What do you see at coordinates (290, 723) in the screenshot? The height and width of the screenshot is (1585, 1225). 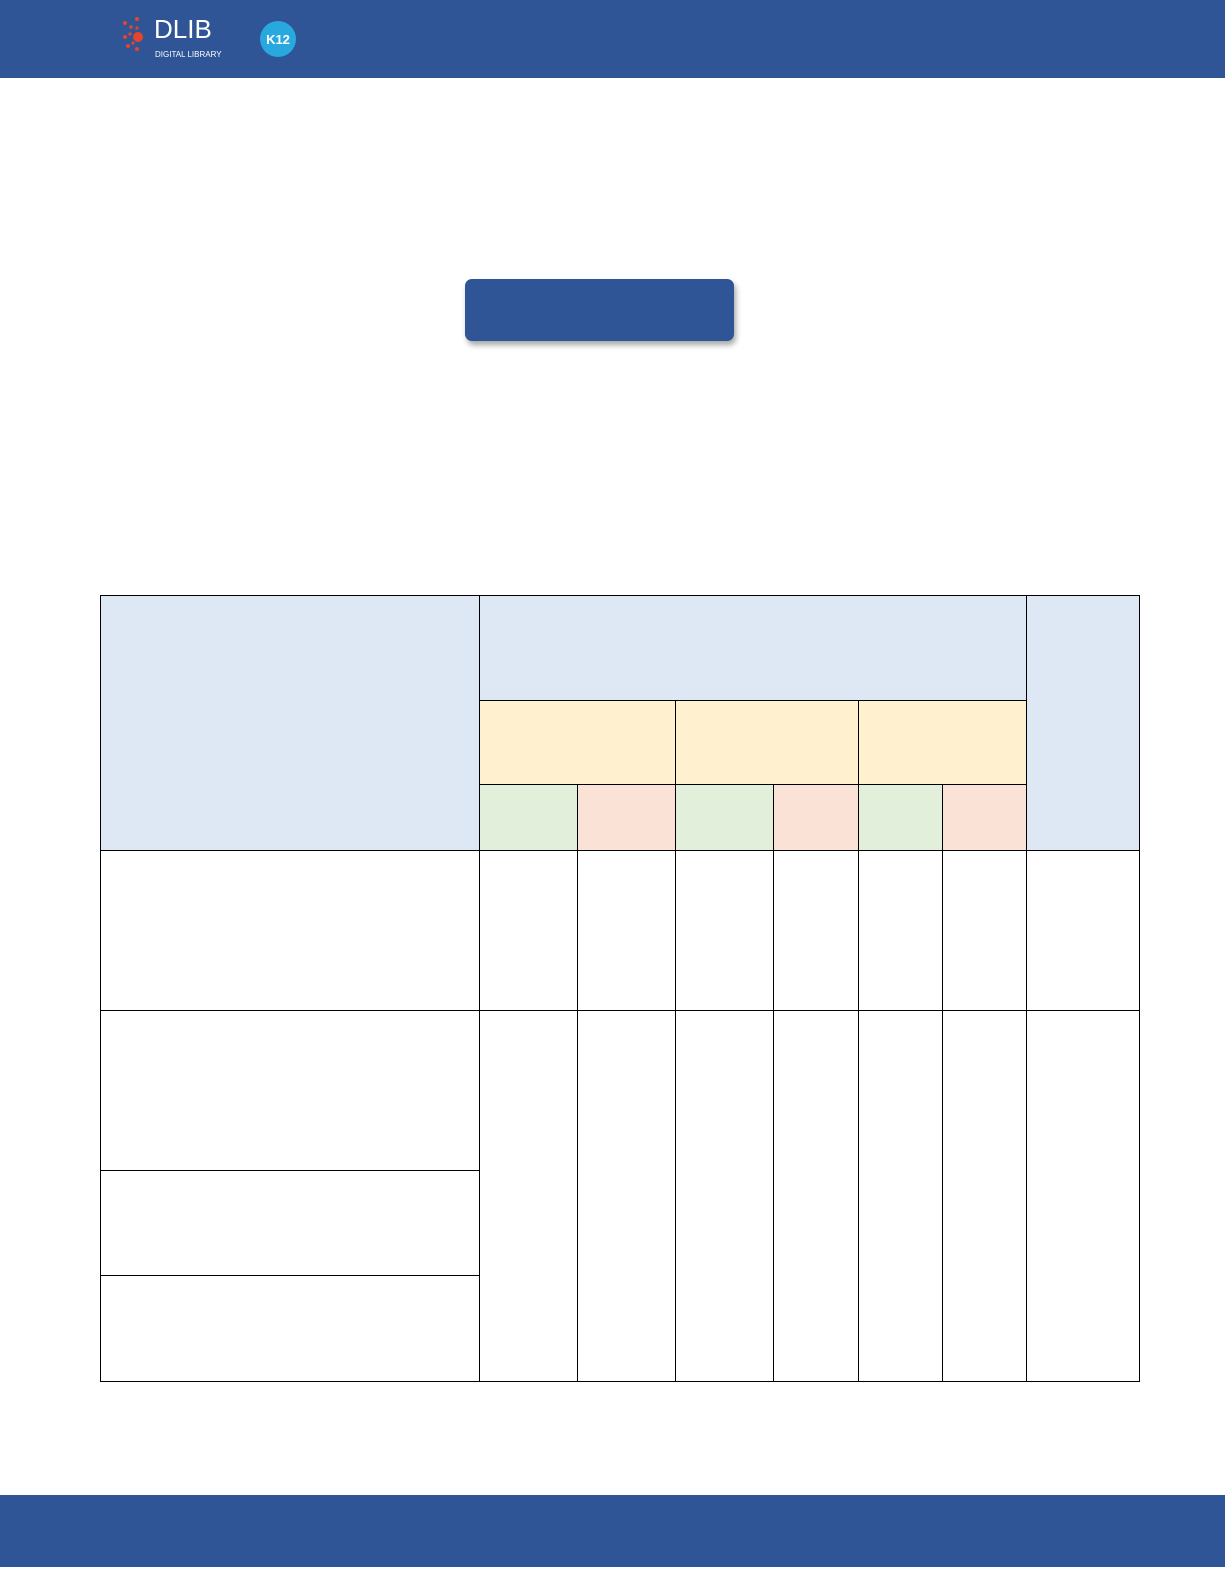 I see `header-cell-item` at bounding box center [290, 723].